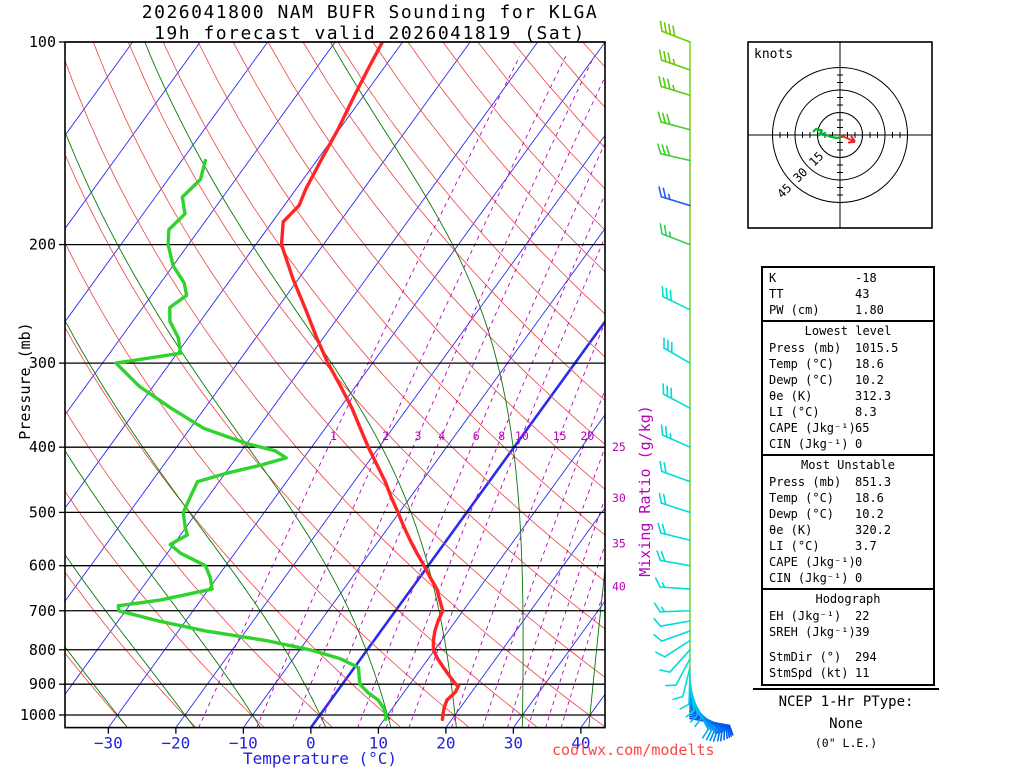 This screenshot has height=768, width=1024. I want to click on stat-row: Press (mb) 1015.5, so click(848, 348).